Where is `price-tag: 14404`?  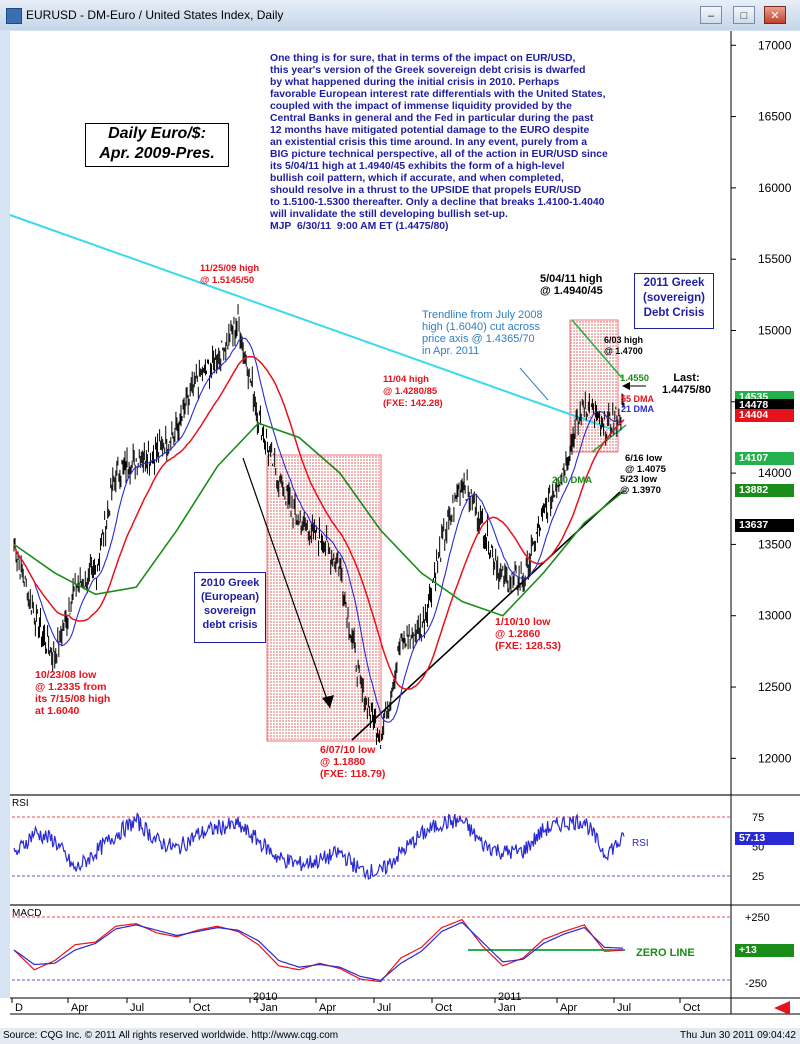
price-tag: 14404 is located at coordinates (764, 415).